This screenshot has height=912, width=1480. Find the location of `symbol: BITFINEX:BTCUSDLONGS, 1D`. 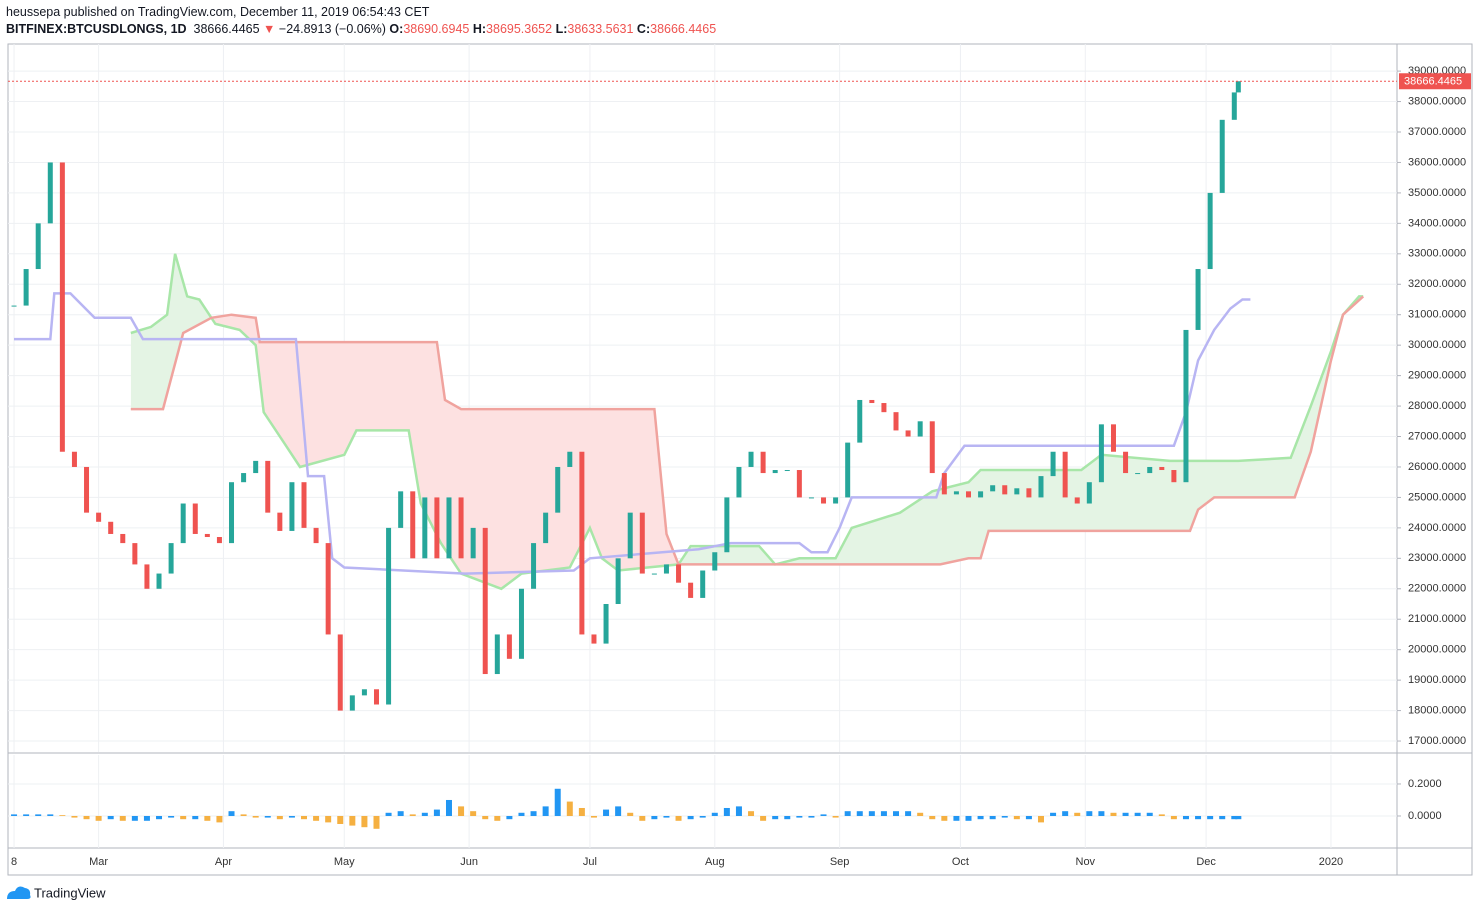

symbol: BITFINEX:BTCUSDLONGS, 1D is located at coordinates (96, 29).